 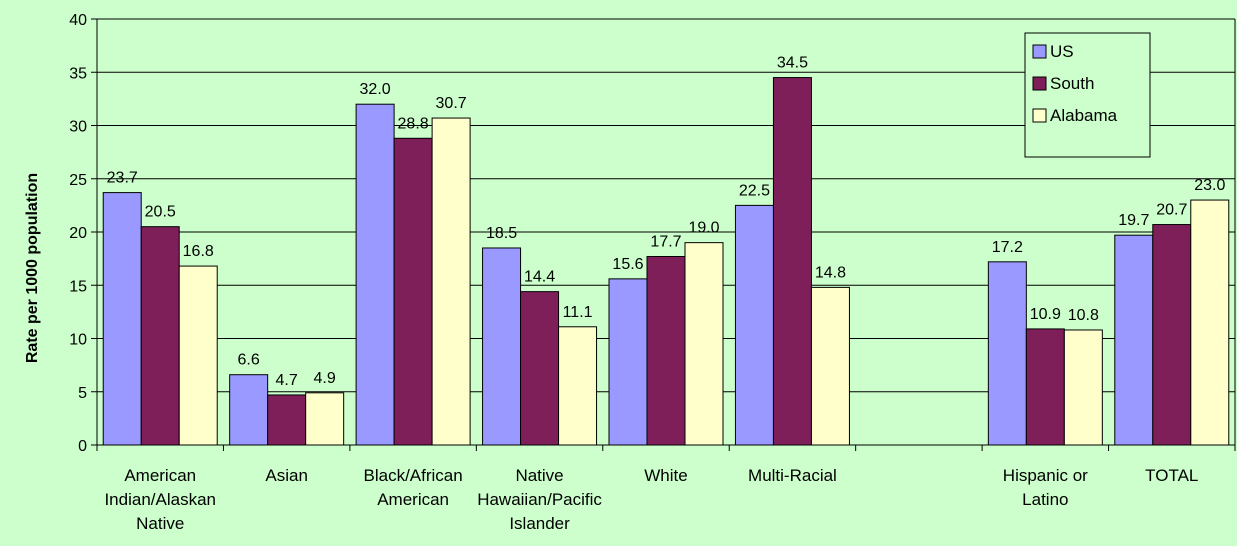 I want to click on data-label: 17.7, so click(x=665, y=241).